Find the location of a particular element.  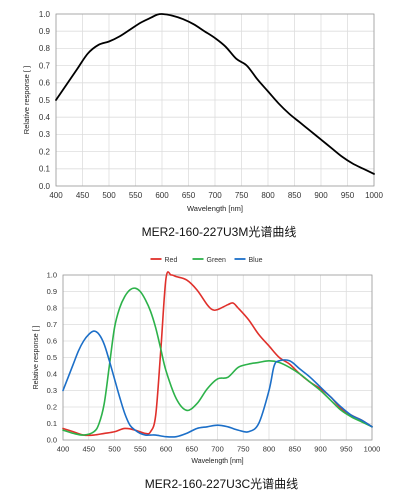

chart-caption: MER2-160-227U3C光谱曲线 is located at coordinates (221, 484).